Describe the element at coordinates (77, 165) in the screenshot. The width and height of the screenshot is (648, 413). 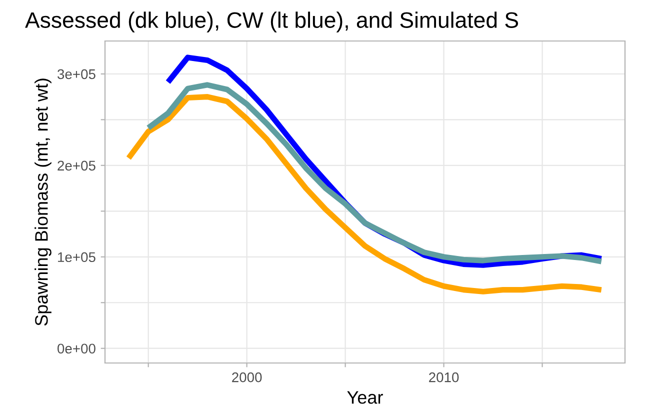
I see `y-tick-label: 2e+05` at that location.